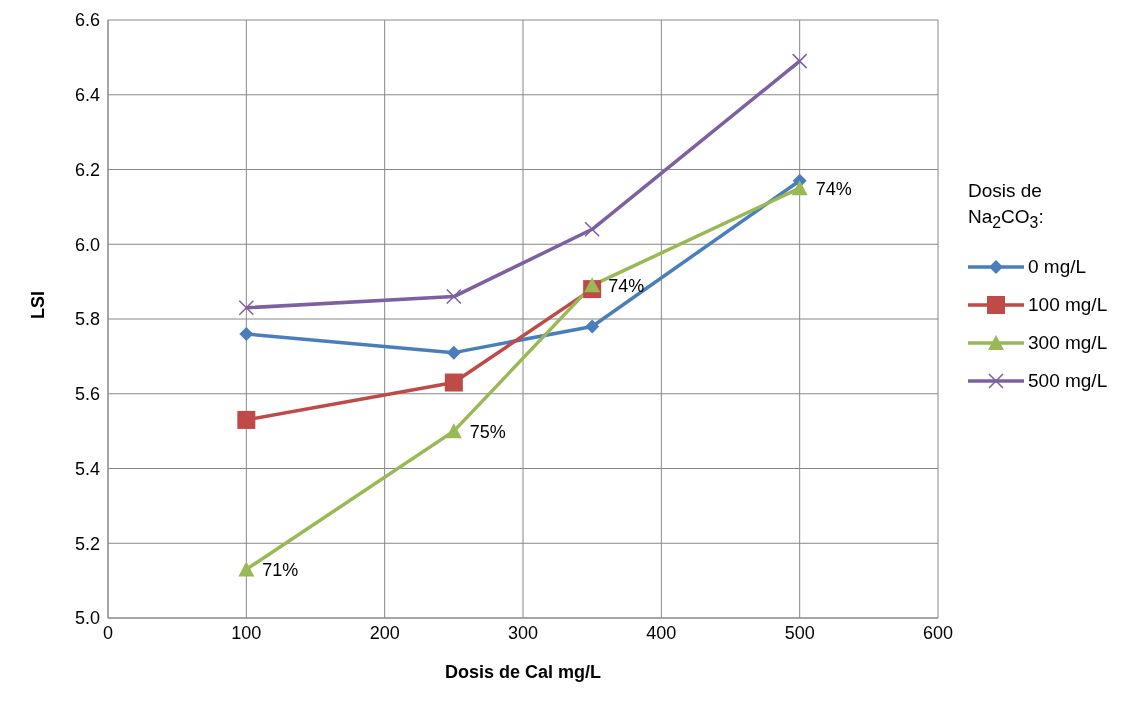  What do you see at coordinates (1068, 304) in the screenshot?
I see `legend-label: 100 mg/L` at bounding box center [1068, 304].